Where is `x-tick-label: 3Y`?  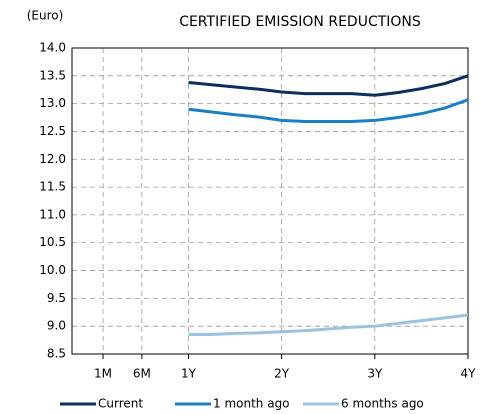 x-tick-label: 3Y is located at coordinates (375, 374).